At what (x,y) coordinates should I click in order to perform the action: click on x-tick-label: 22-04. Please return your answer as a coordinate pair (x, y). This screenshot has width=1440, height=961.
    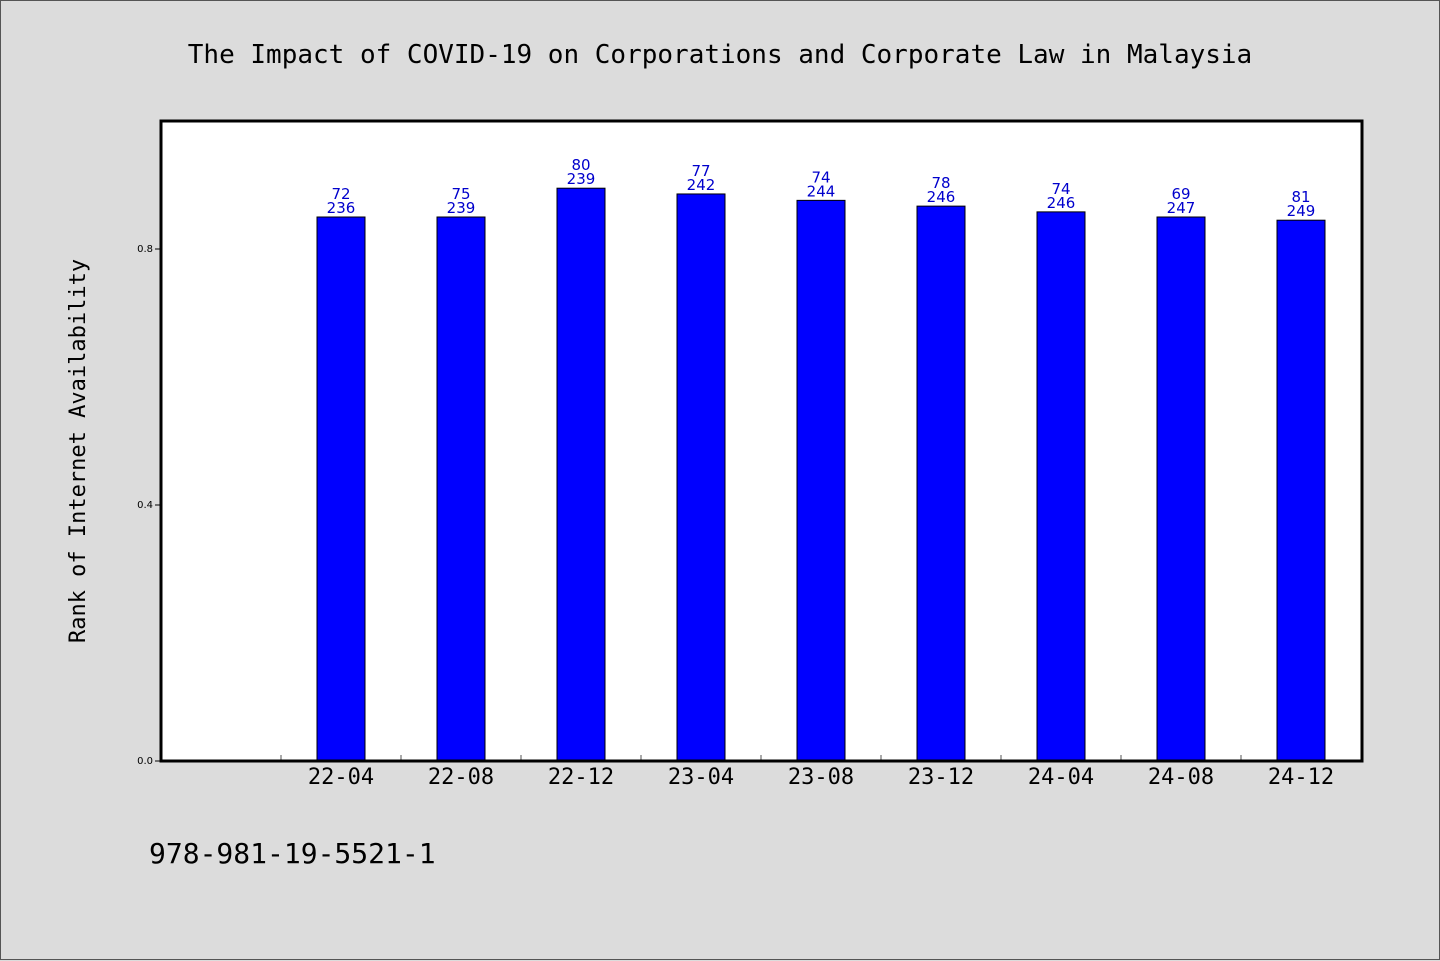
    Looking at the image, I should click on (341, 777).